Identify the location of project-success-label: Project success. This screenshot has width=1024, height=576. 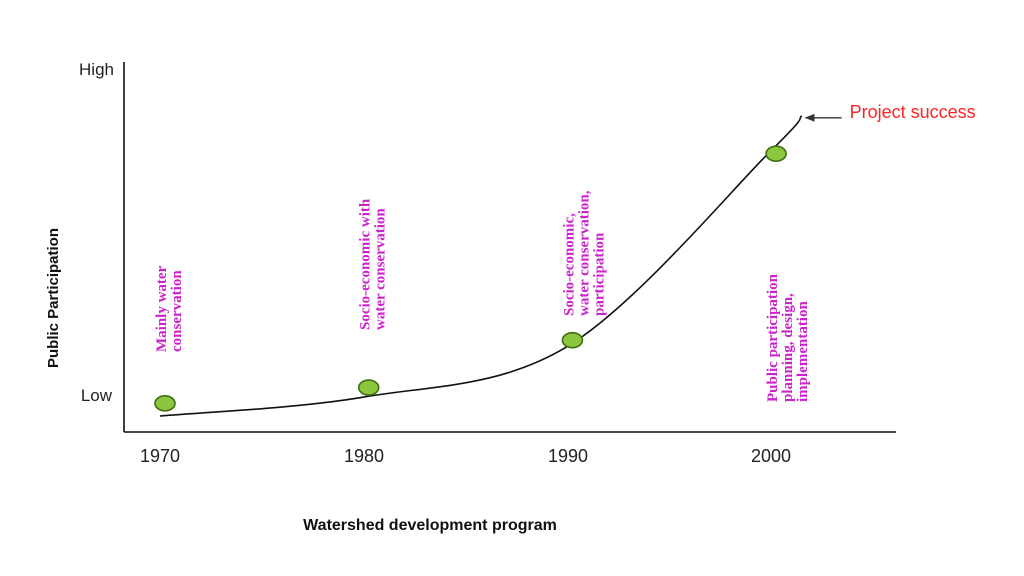
(913, 112).